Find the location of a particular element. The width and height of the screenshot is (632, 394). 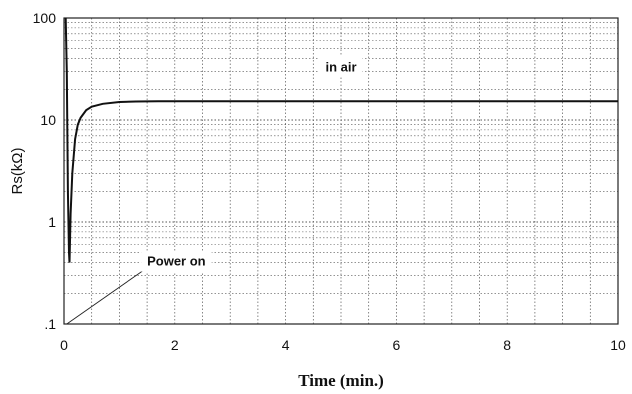

x-tick-label: 0 is located at coordinates (64, 345).